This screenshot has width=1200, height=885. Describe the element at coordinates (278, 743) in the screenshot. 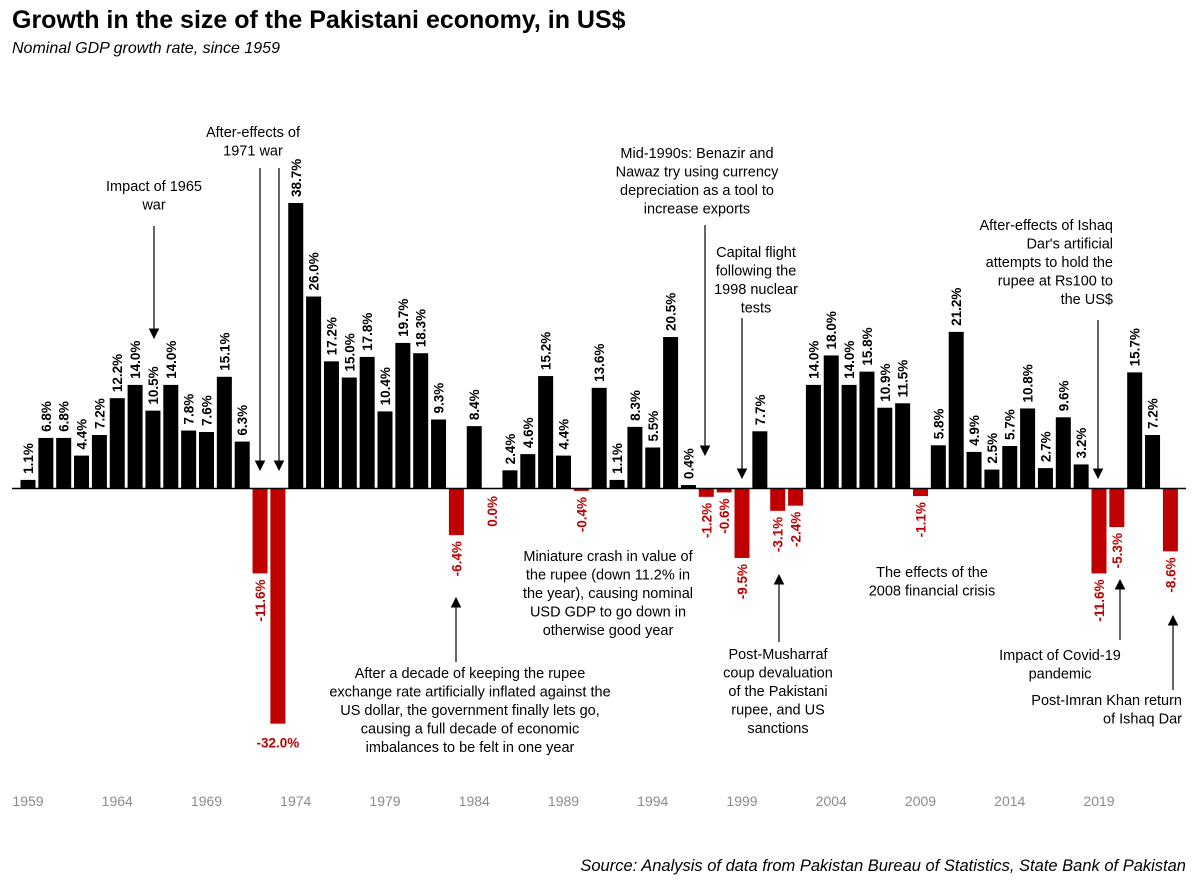

I see `value-label-1973: -32.0%` at that location.